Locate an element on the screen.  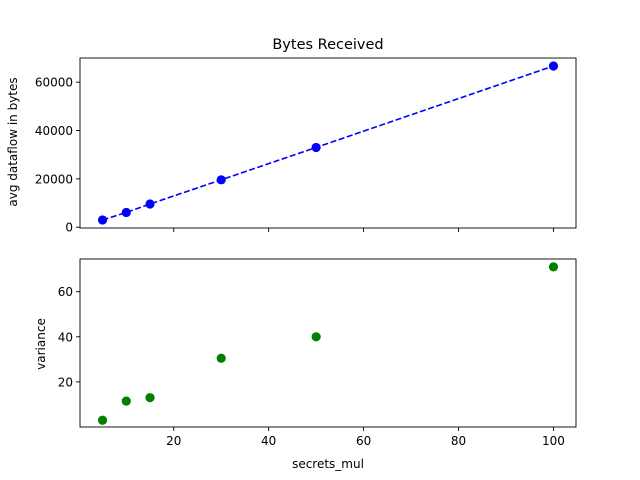
y-tick-label: 20000 is located at coordinates (54, 179).